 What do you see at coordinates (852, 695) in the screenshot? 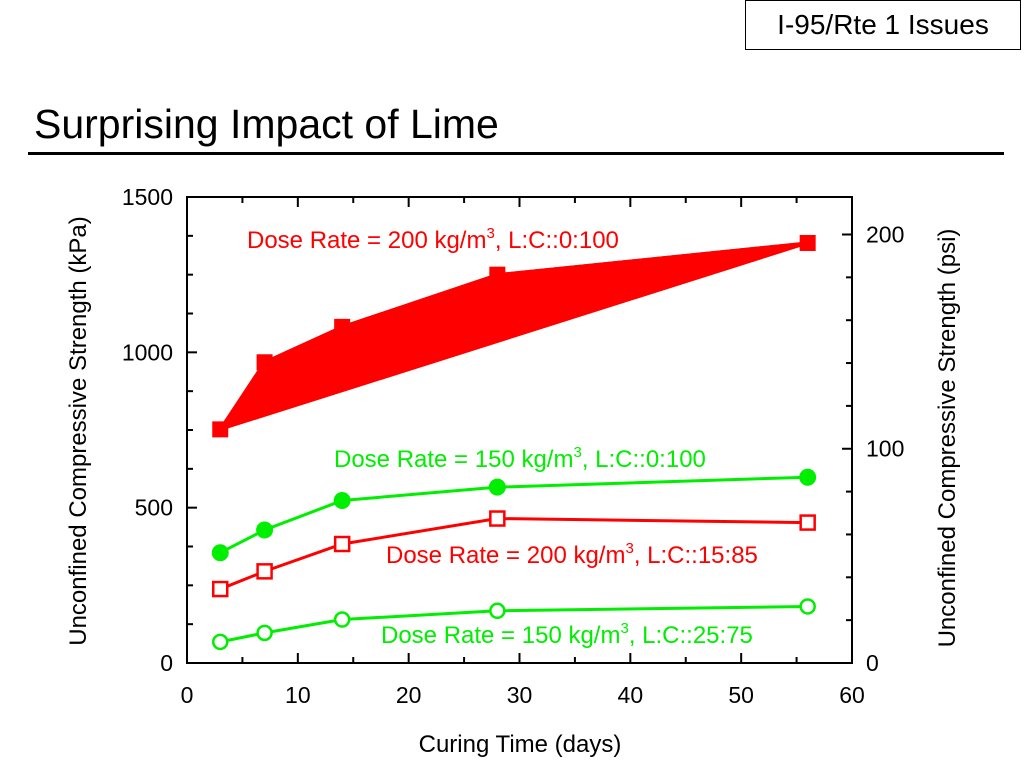
I see `x-tick-label: 60` at bounding box center [852, 695].